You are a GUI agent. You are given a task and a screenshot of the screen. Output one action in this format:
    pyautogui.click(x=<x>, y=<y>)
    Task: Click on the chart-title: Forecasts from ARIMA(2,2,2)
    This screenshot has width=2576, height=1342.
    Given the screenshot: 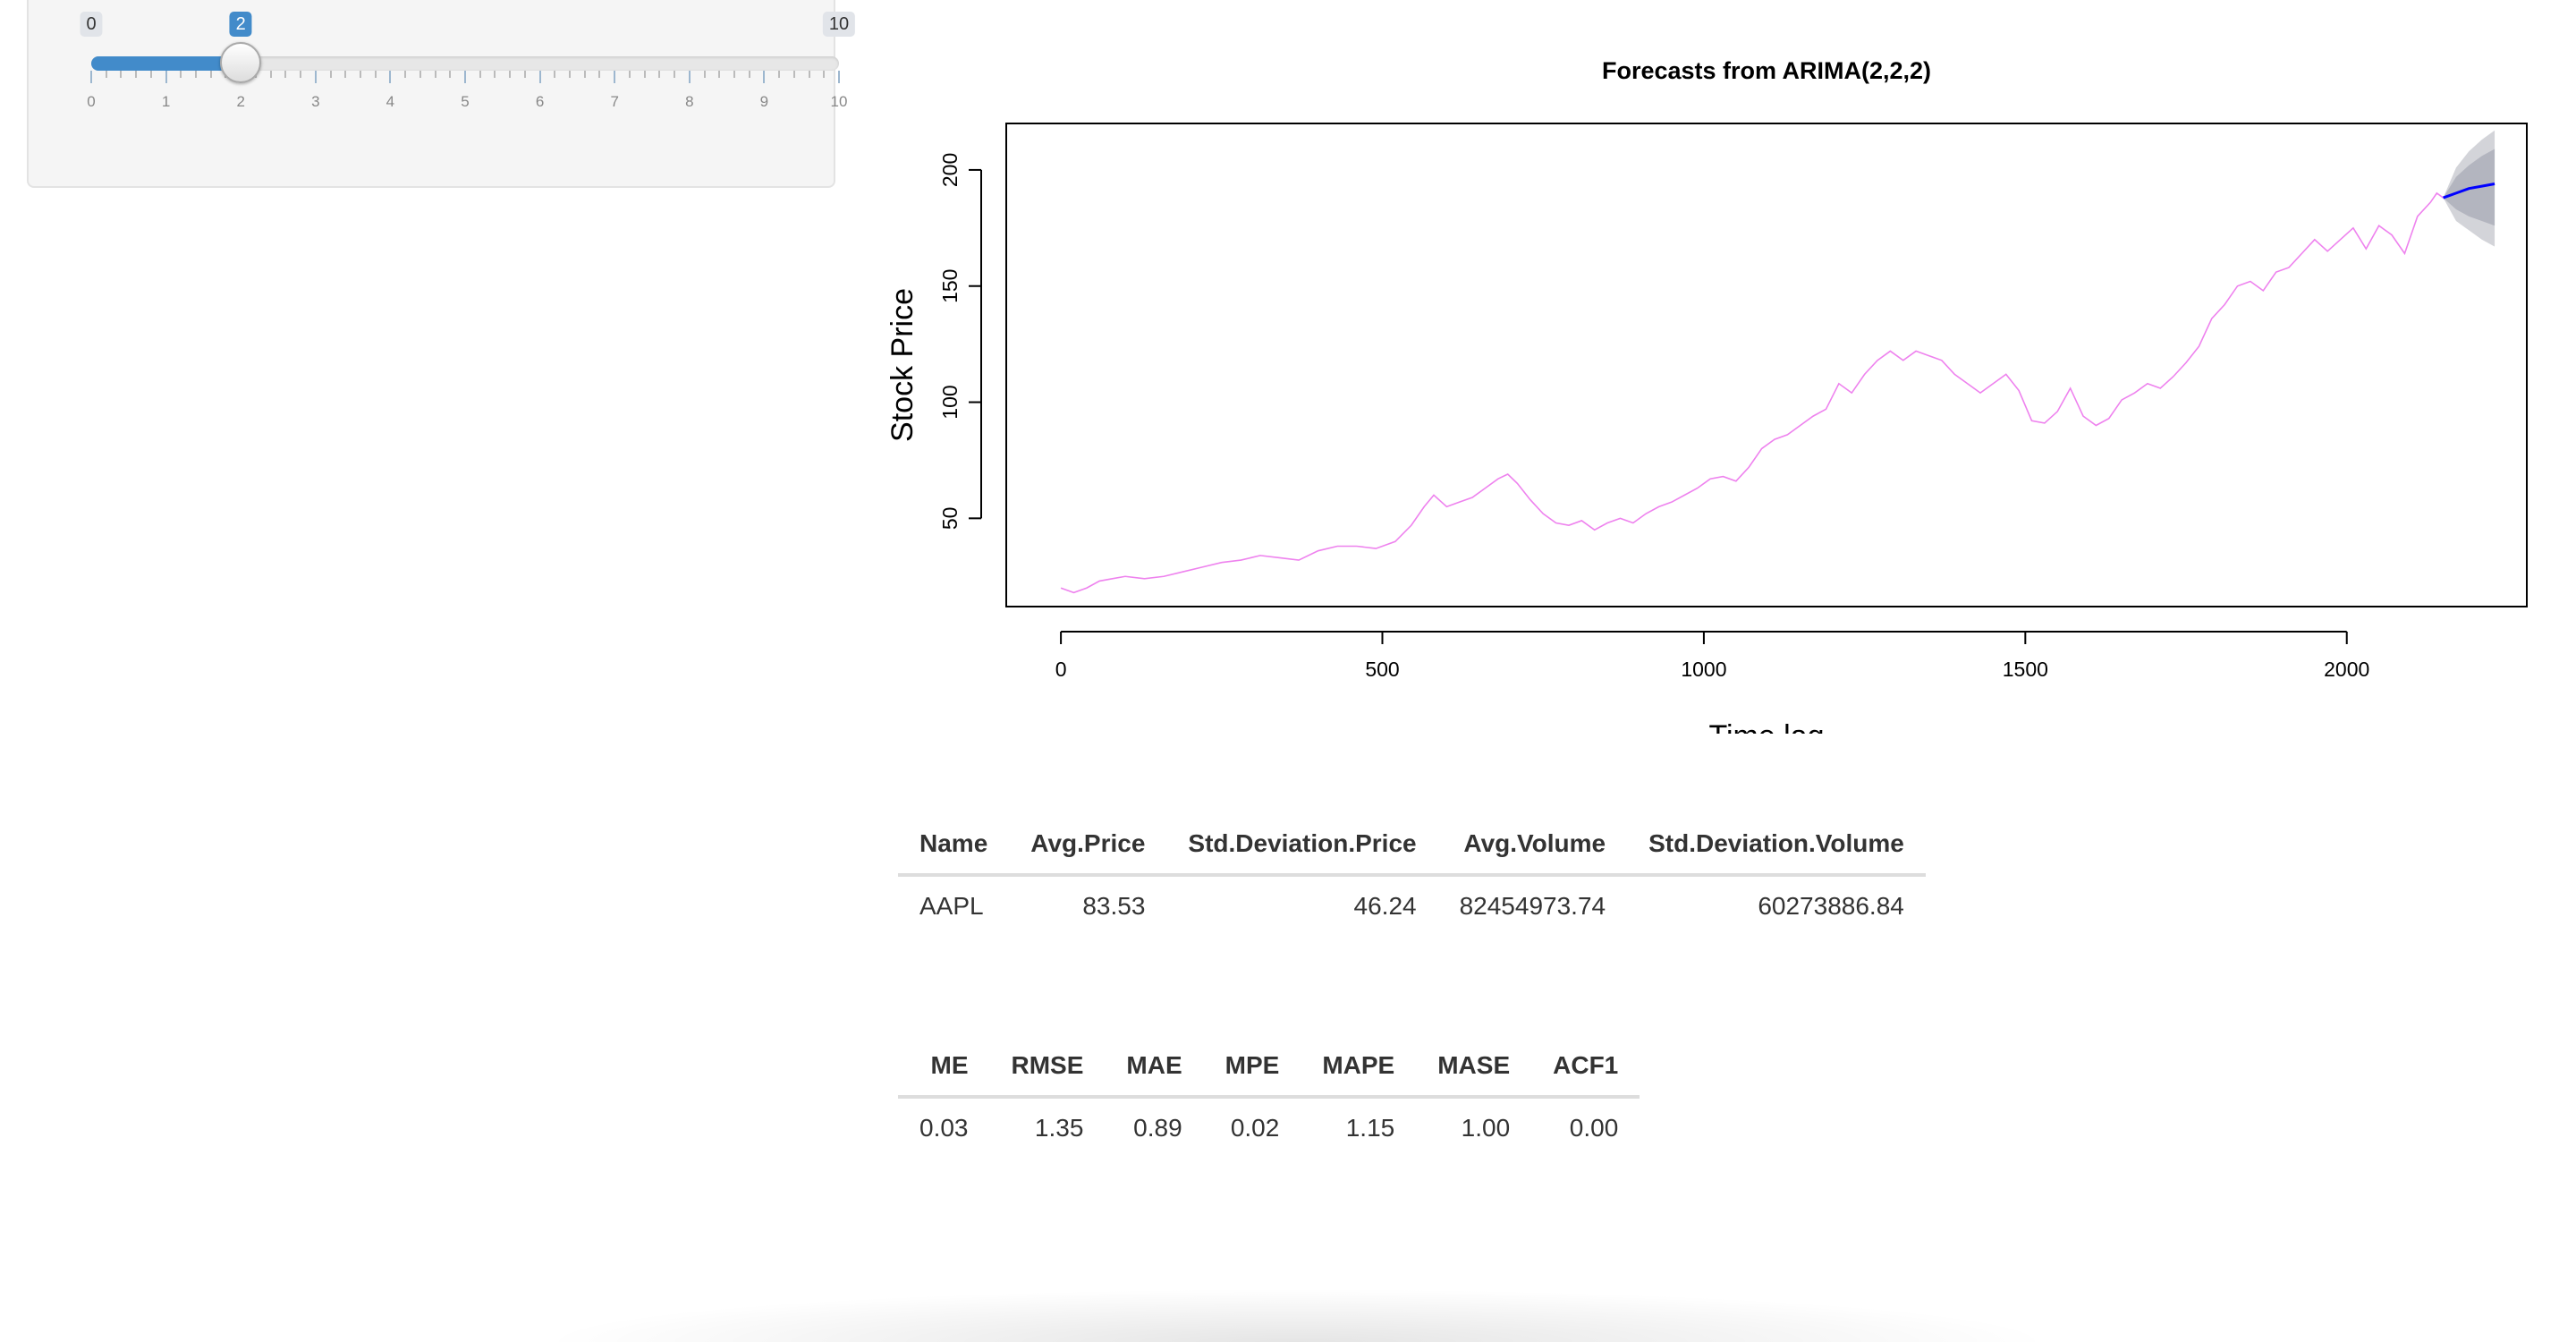 What is the action you would take?
    pyautogui.click(x=1766, y=70)
    